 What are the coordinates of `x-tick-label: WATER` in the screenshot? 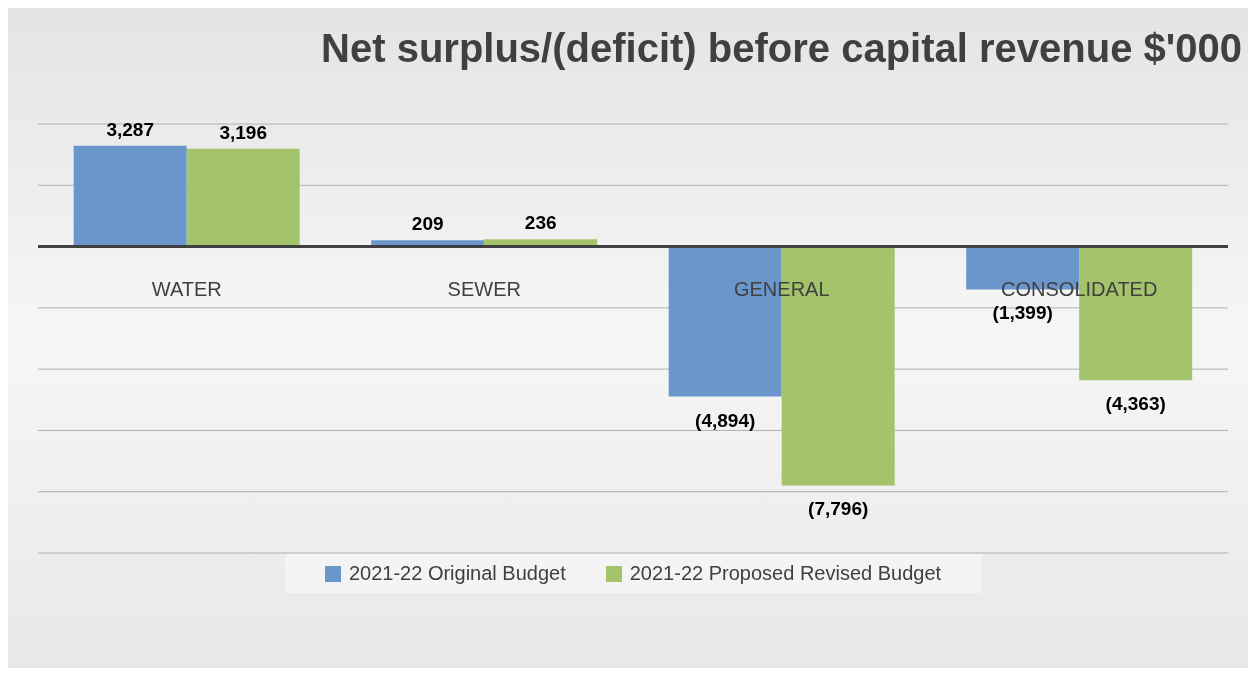 It's located at (186, 289).